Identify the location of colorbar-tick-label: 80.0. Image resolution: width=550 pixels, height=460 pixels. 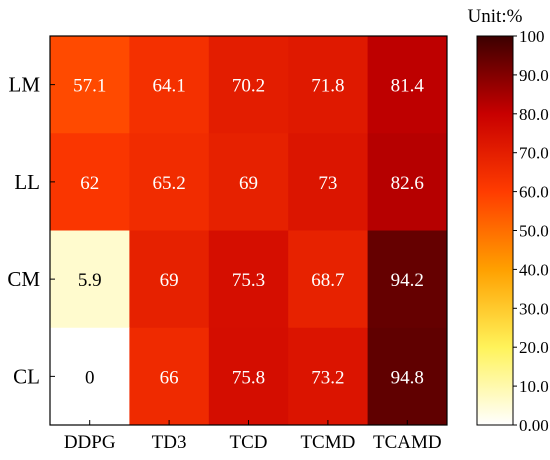
(534, 114).